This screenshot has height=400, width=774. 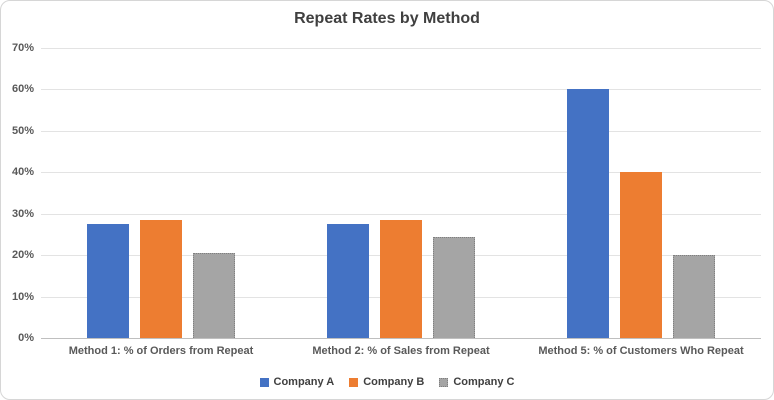 What do you see at coordinates (387, 18) in the screenshot?
I see `chart-title: Repeat Rates by Method` at bounding box center [387, 18].